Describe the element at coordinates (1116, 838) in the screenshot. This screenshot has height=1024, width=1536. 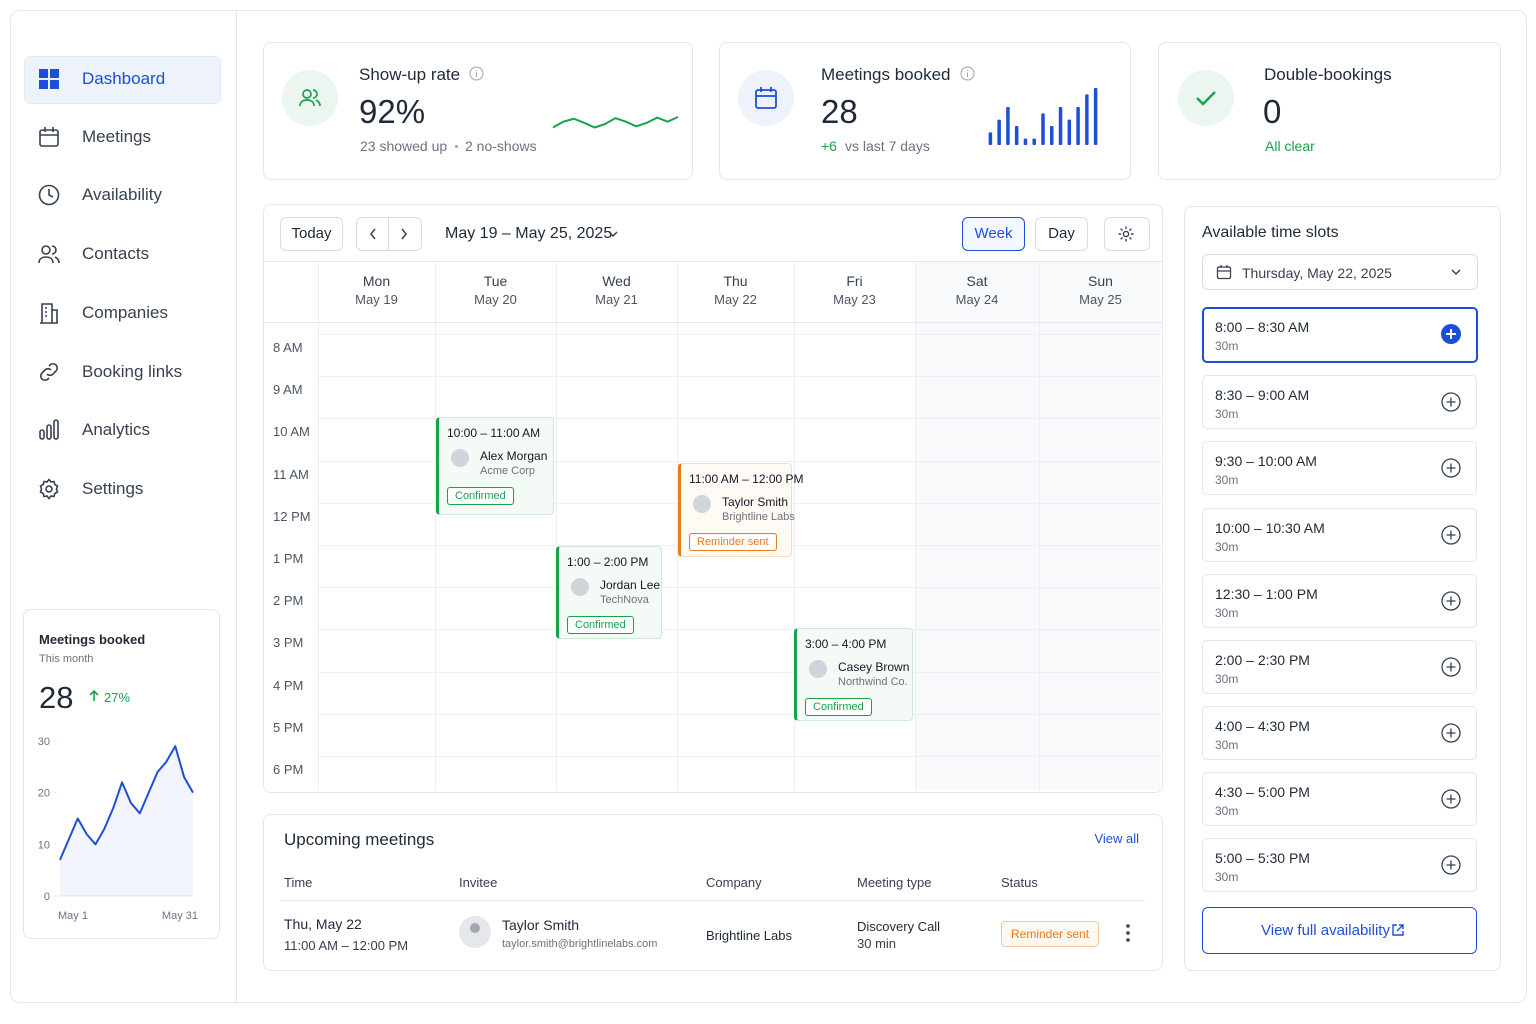
I see `view-all-link: View all` at that location.